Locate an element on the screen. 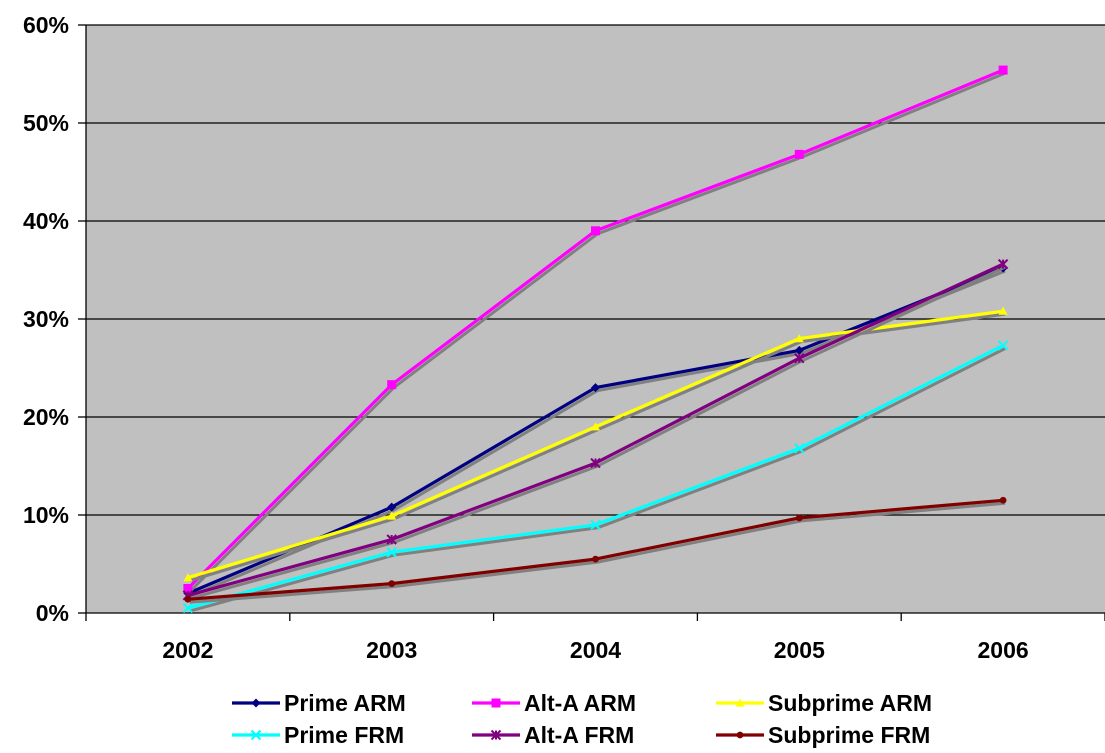 The image size is (1105, 753). y-tick-label: 60% is located at coordinates (46, 25).